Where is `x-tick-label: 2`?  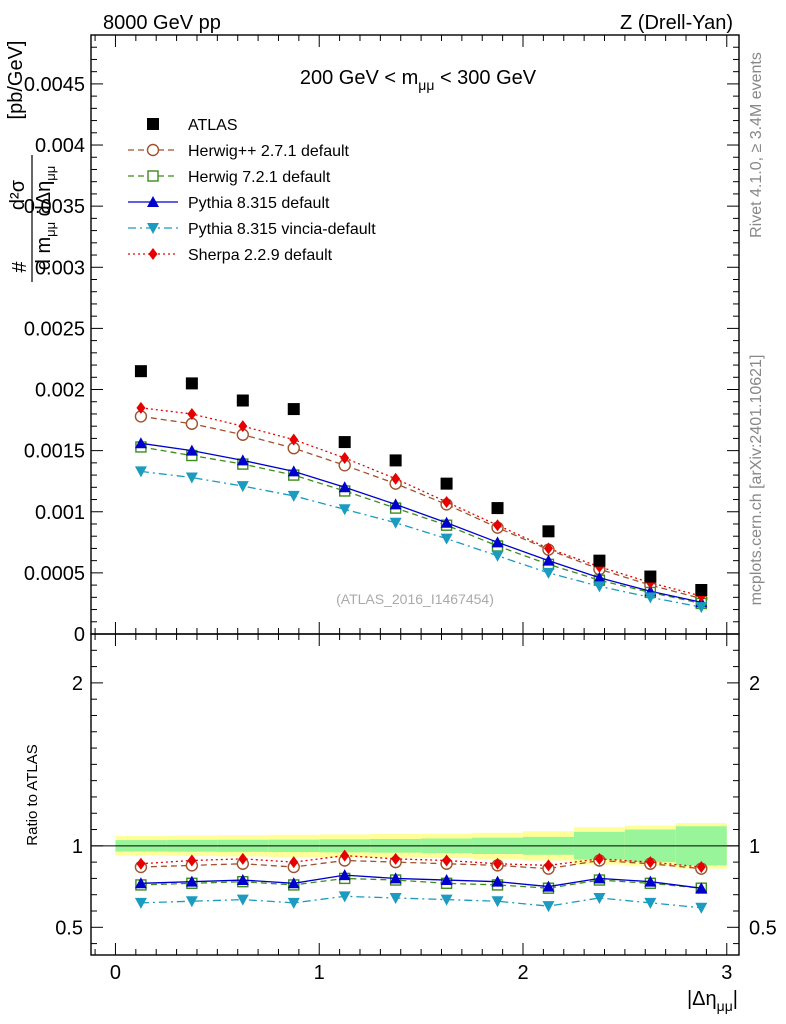
x-tick-label: 2 is located at coordinates (522, 973).